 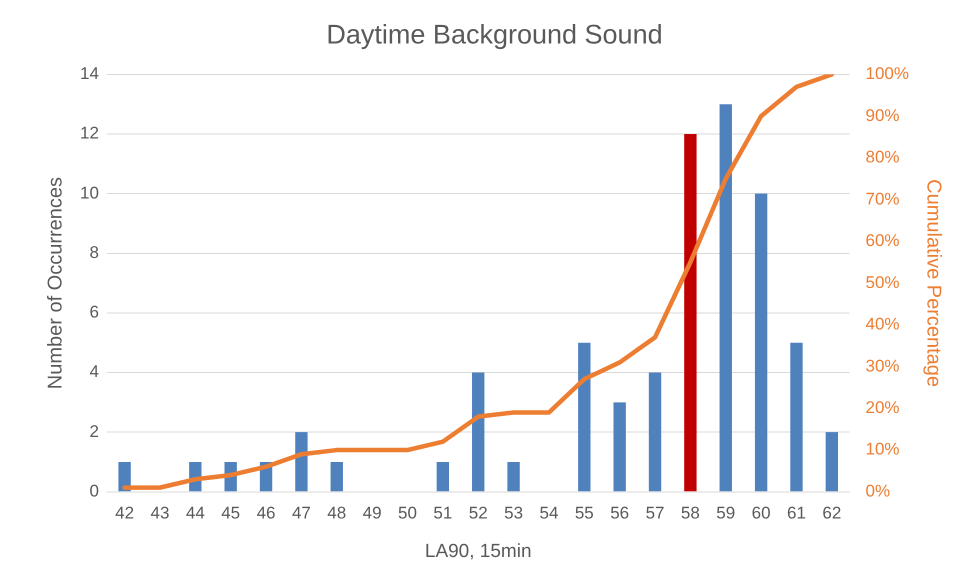 What do you see at coordinates (883, 157) in the screenshot?
I see `y2-tick-label: 80%` at bounding box center [883, 157].